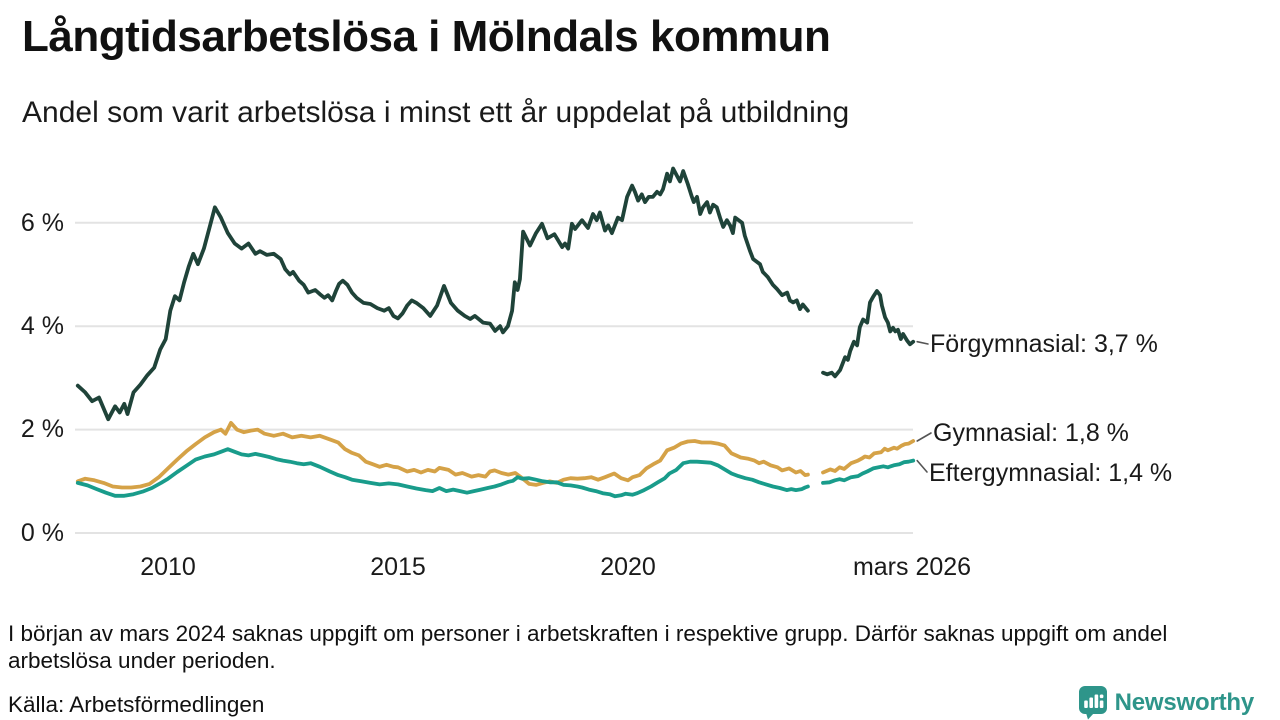 The image size is (1280, 720). What do you see at coordinates (1044, 344) in the screenshot?
I see `series-end-label-forgymnasial: Förgymnasial: 3,7 %` at bounding box center [1044, 344].